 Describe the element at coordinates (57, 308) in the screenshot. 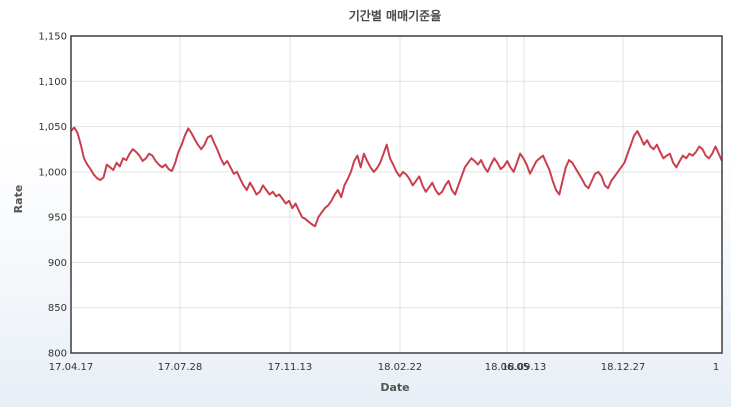

I see `y-tick-label: 850` at that location.